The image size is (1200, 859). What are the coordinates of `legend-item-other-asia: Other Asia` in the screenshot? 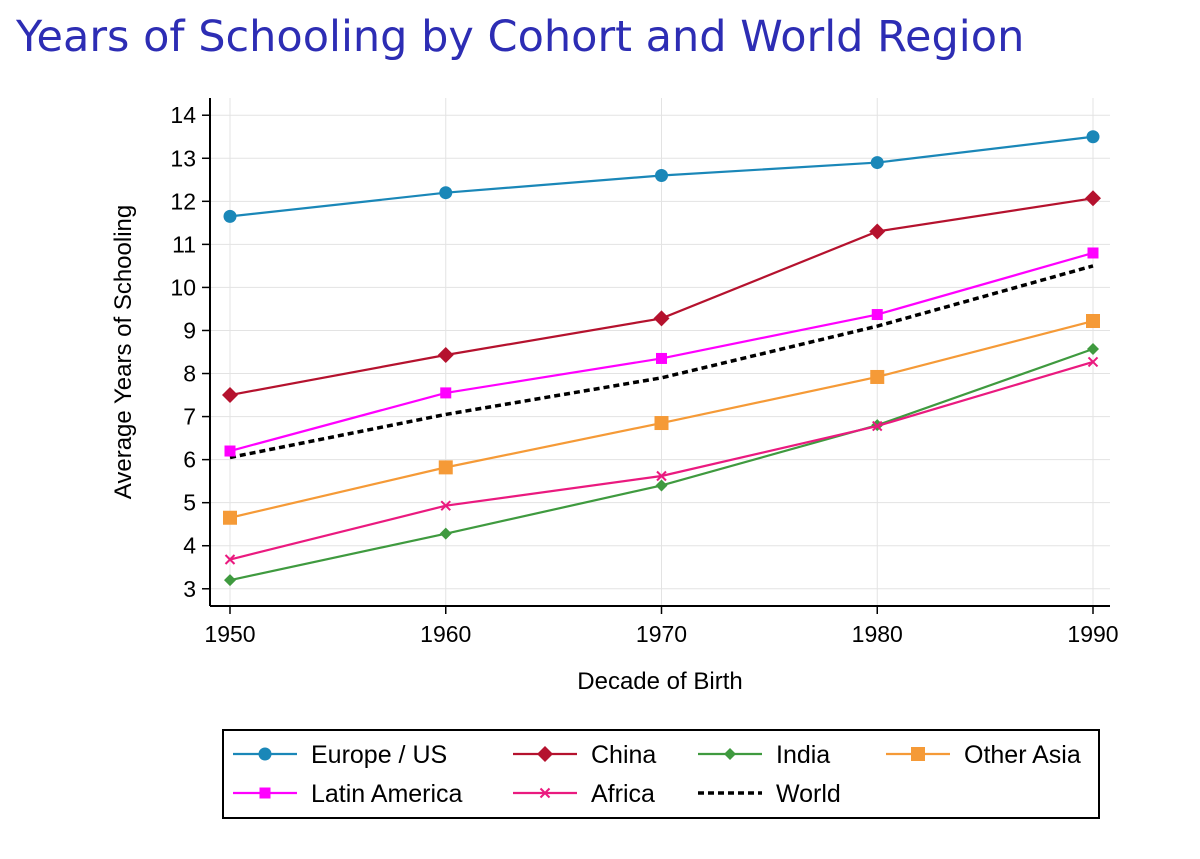 It's located at (983, 755).